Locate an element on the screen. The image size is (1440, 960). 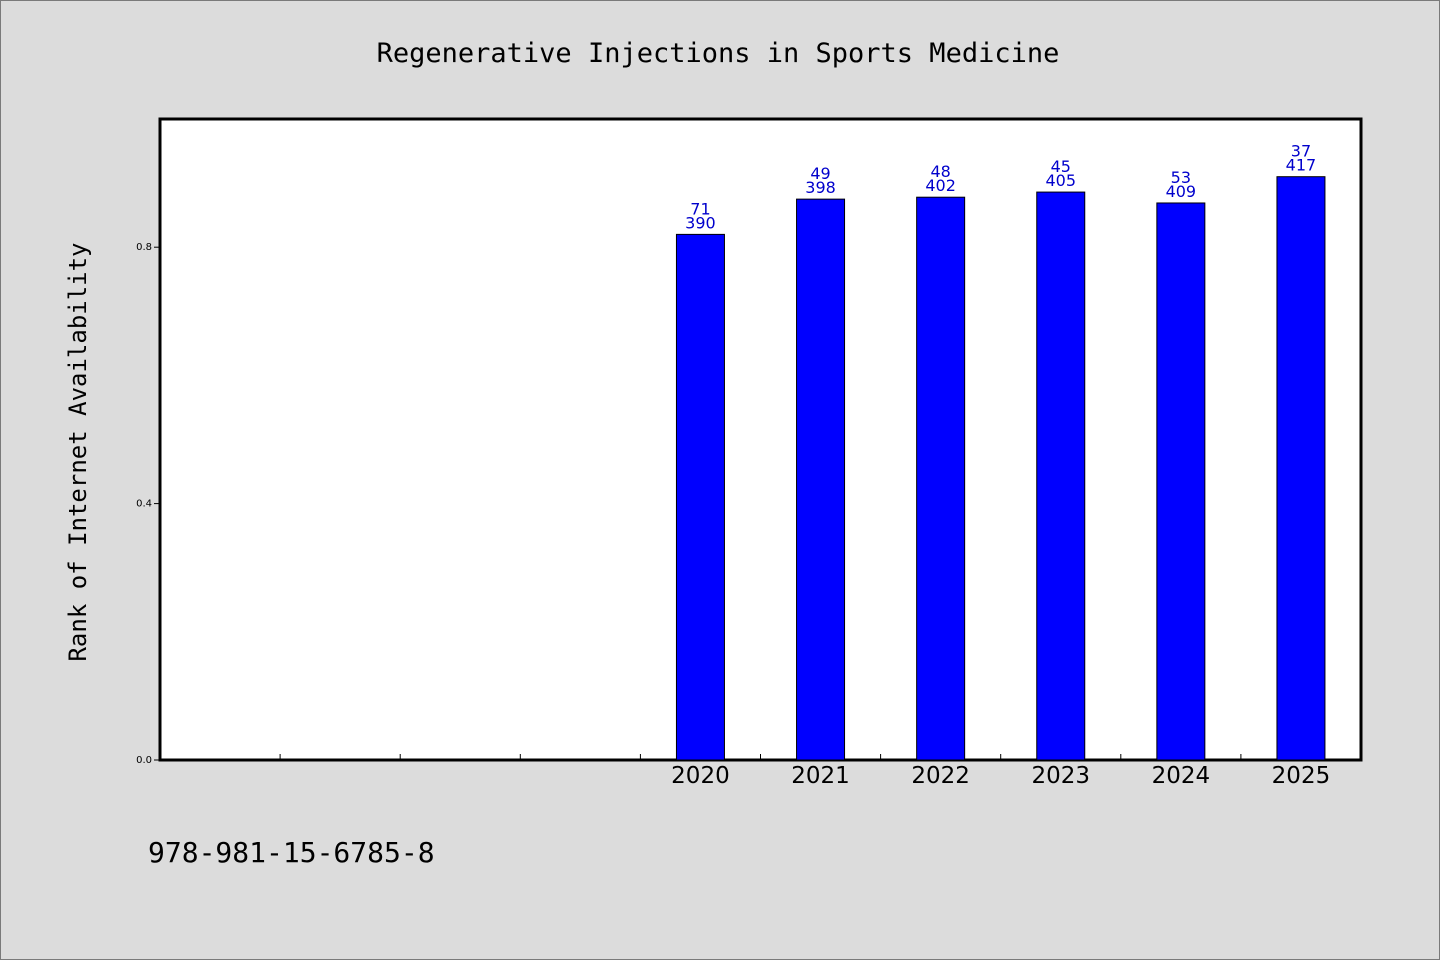
bar-label-bottom: 402 is located at coordinates (940, 185).